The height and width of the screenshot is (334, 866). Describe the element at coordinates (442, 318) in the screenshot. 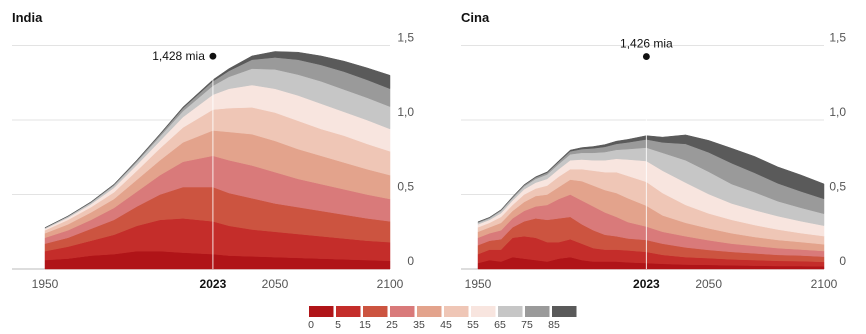

I see `age-legend: 0 5 15 25 35 45 55 65 75 85` at that location.